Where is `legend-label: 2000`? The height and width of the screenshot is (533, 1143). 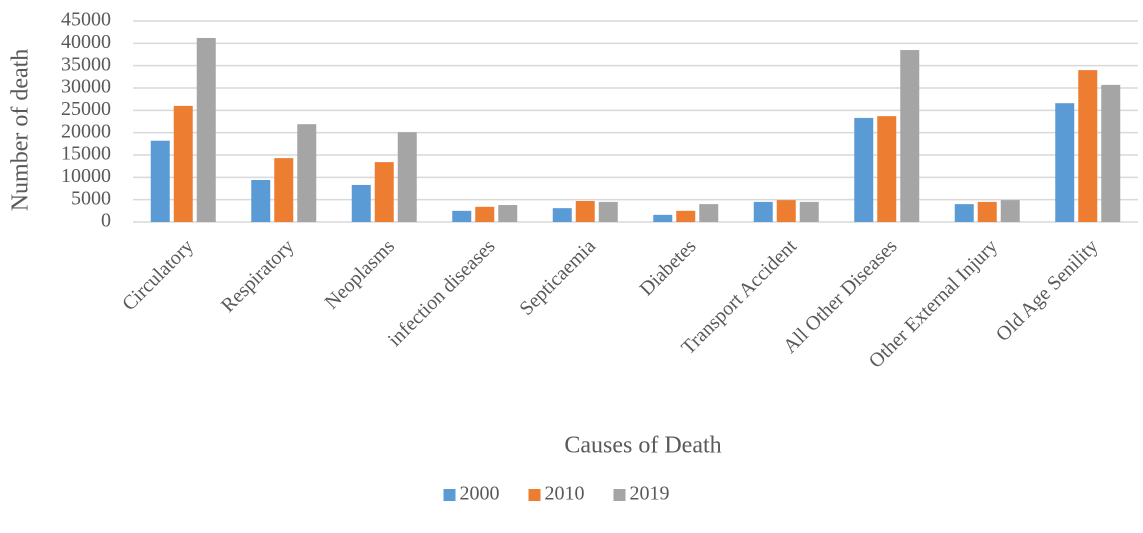 legend-label: 2000 is located at coordinates (480, 494).